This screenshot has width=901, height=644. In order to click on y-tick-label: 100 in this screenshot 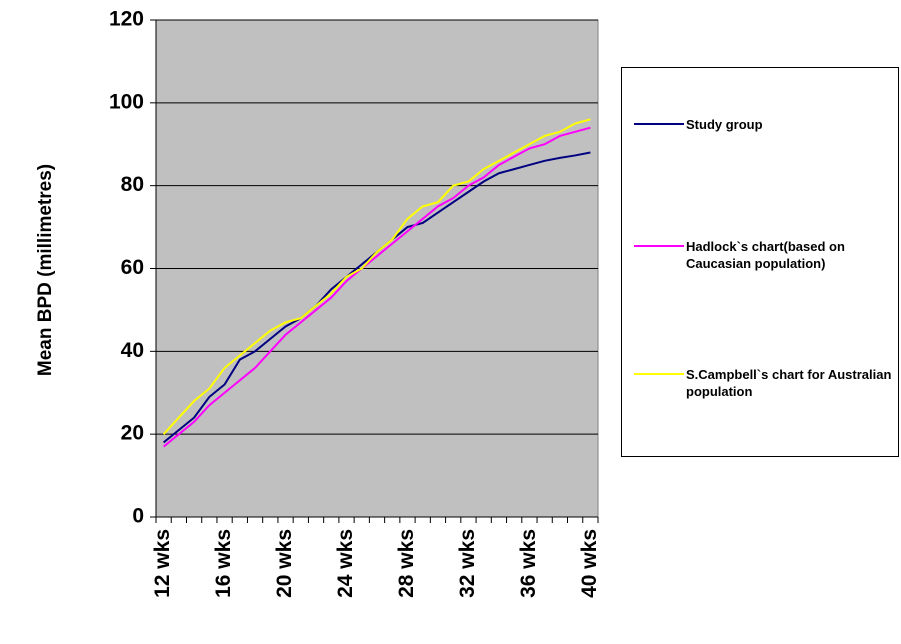, I will do `click(126, 101)`.